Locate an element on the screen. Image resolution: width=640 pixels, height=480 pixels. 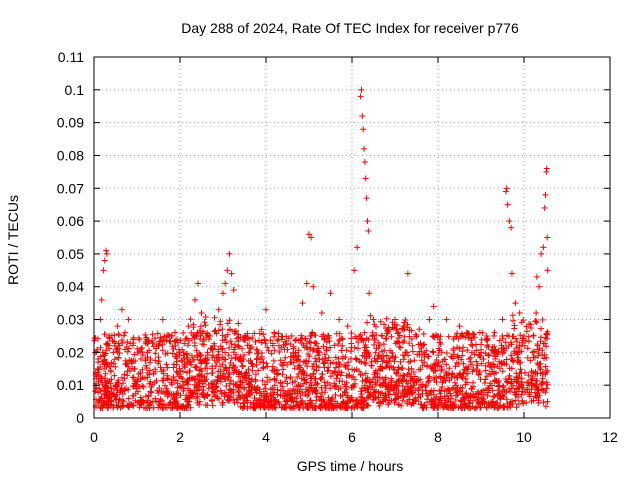
x-tick-label: 8 is located at coordinates (438, 437).